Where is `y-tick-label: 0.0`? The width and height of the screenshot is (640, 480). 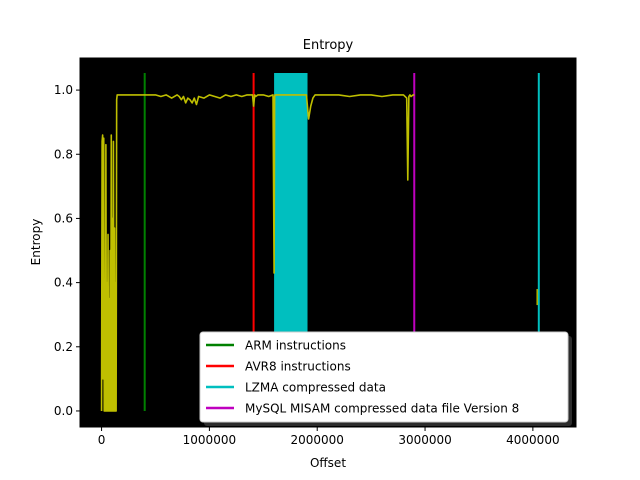
y-tick-label: 0.0 is located at coordinates (63, 411).